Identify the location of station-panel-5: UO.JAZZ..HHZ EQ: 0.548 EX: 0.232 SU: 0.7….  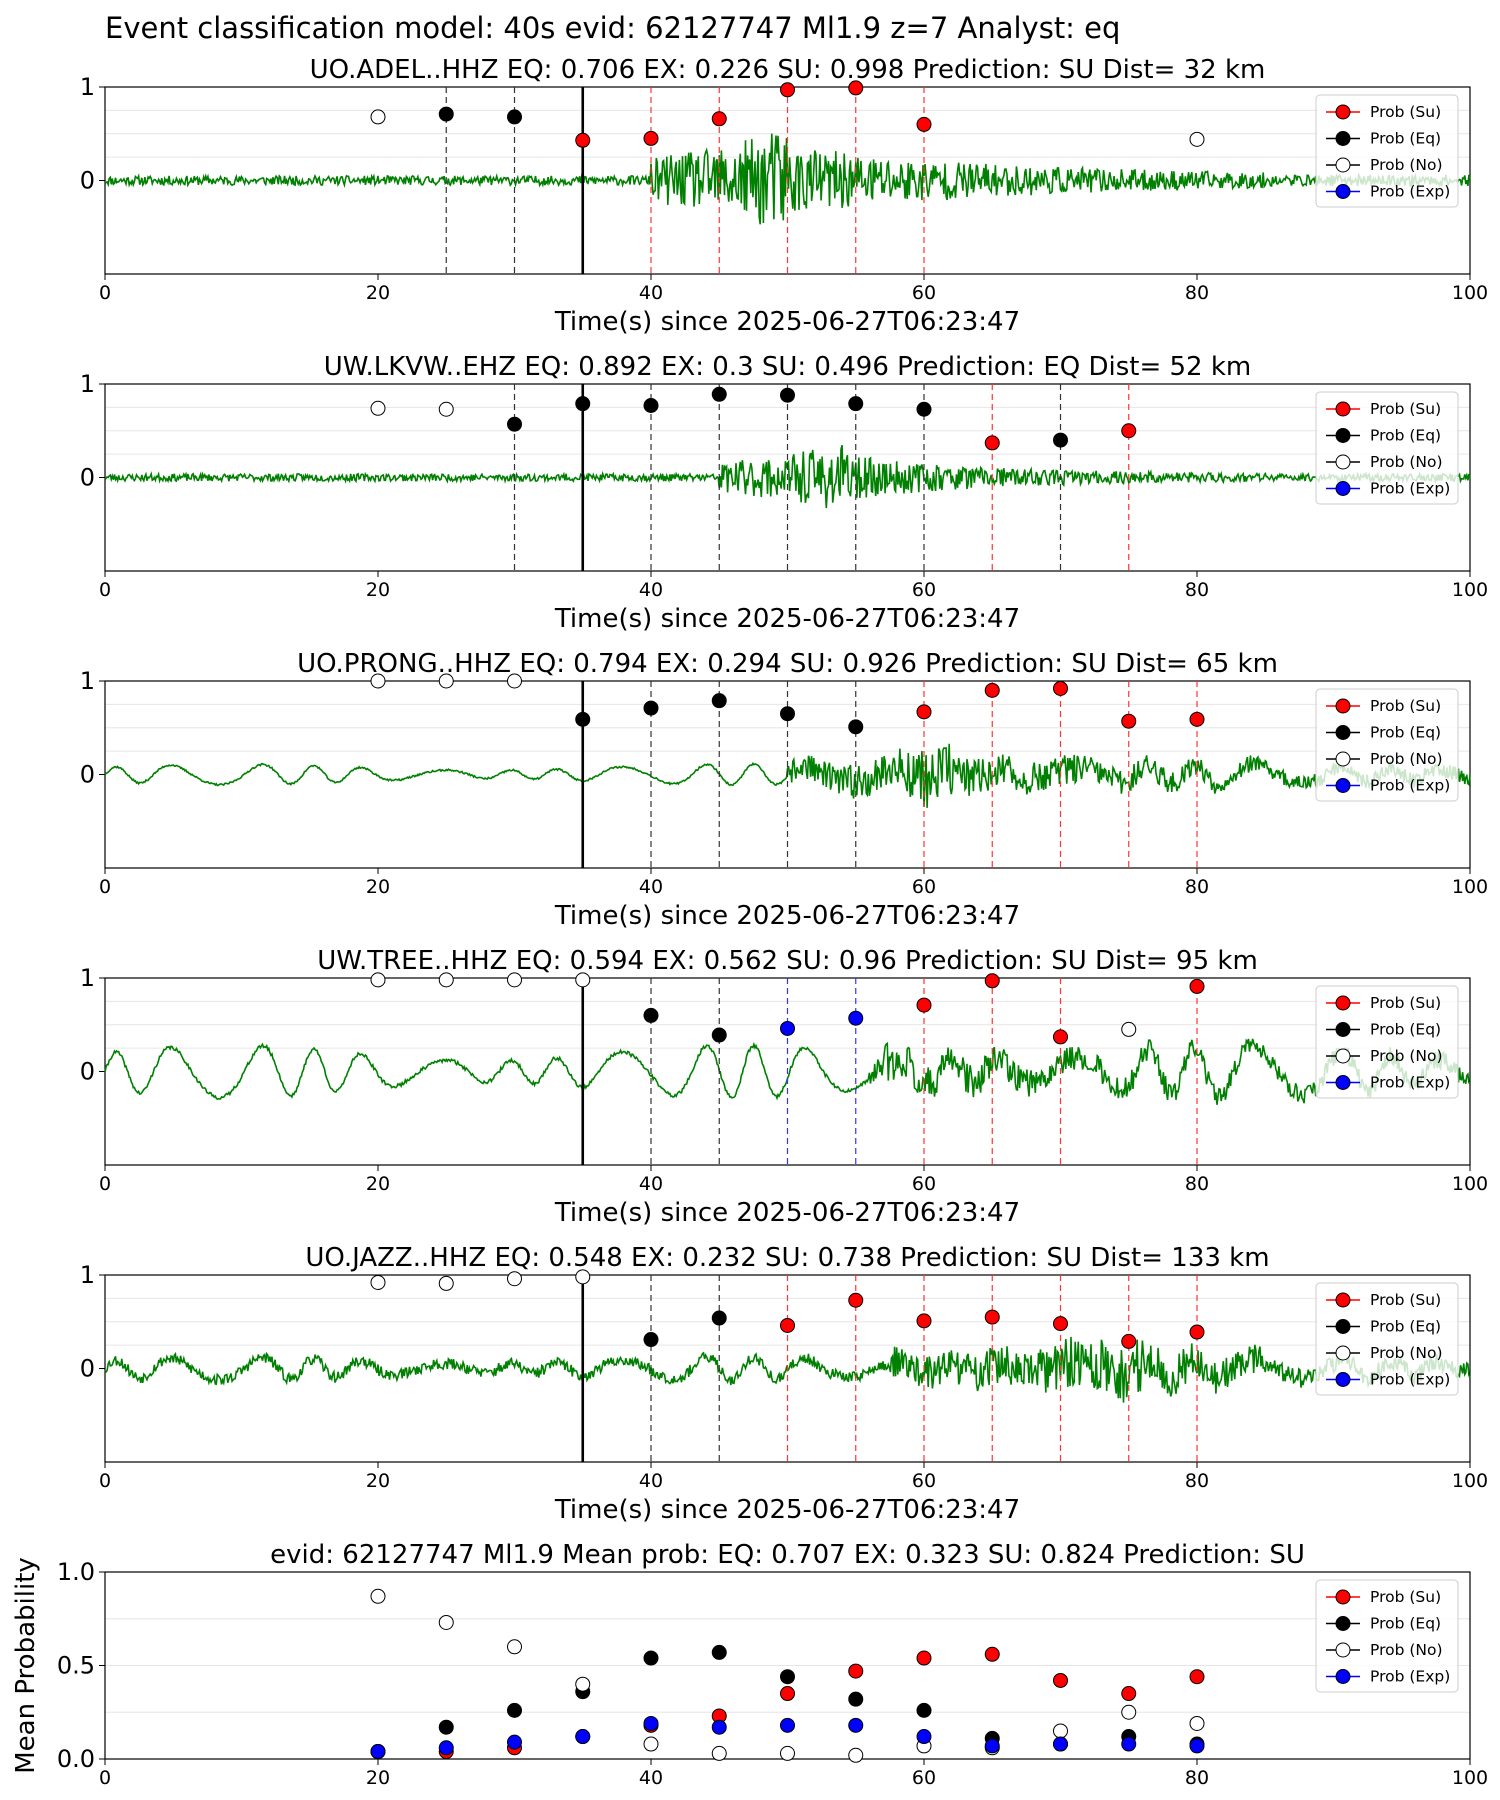
(784, 1384).